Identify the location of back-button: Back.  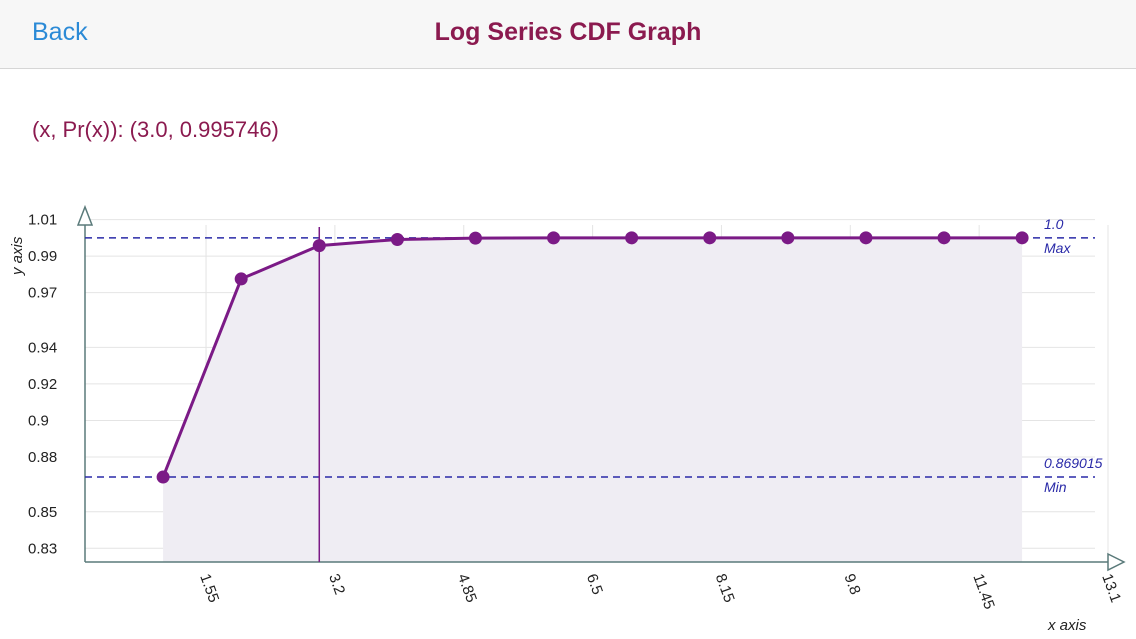
(60, 32).